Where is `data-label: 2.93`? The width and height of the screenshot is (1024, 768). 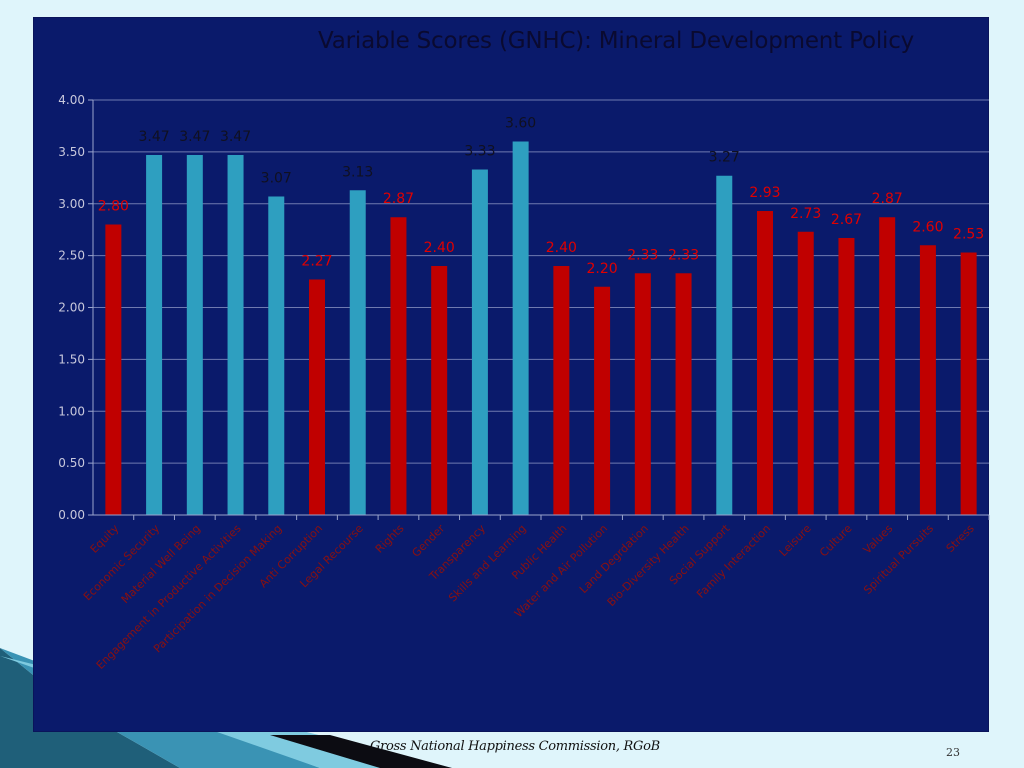 data-label: 2.93 is located at coordinates (764, 193).